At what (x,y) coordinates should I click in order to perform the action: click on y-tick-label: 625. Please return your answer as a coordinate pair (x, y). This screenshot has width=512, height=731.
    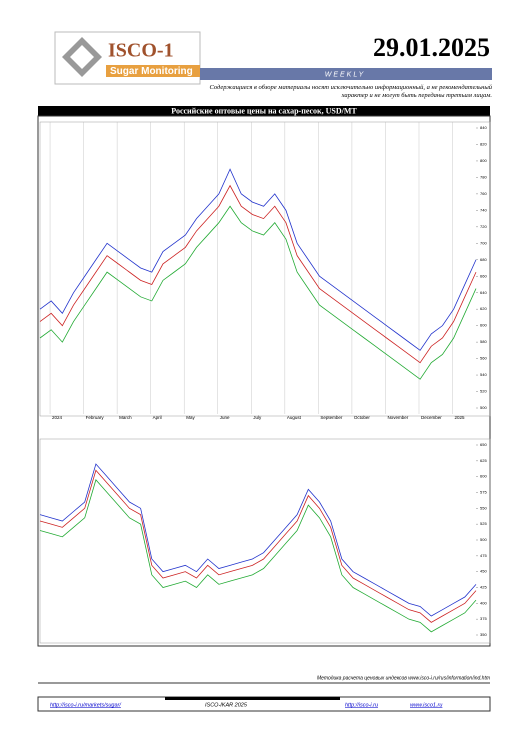
    Looking at the image, I should click on (483, 460).